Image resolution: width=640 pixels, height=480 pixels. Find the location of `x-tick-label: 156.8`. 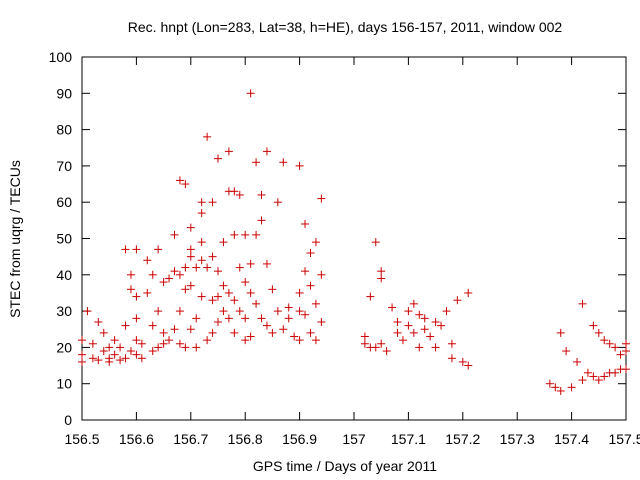

x-tick-label: 156.8 is located at coordinates (245, 439).